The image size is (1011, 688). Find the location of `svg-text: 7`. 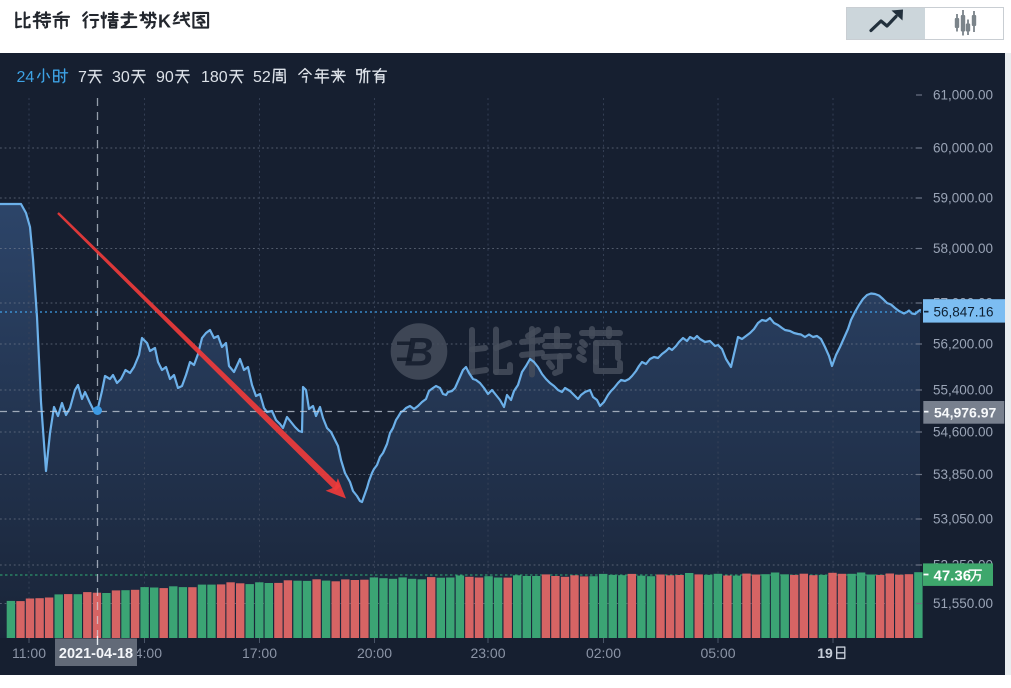

svg-text: 7 is located at coordinates (82, 77).